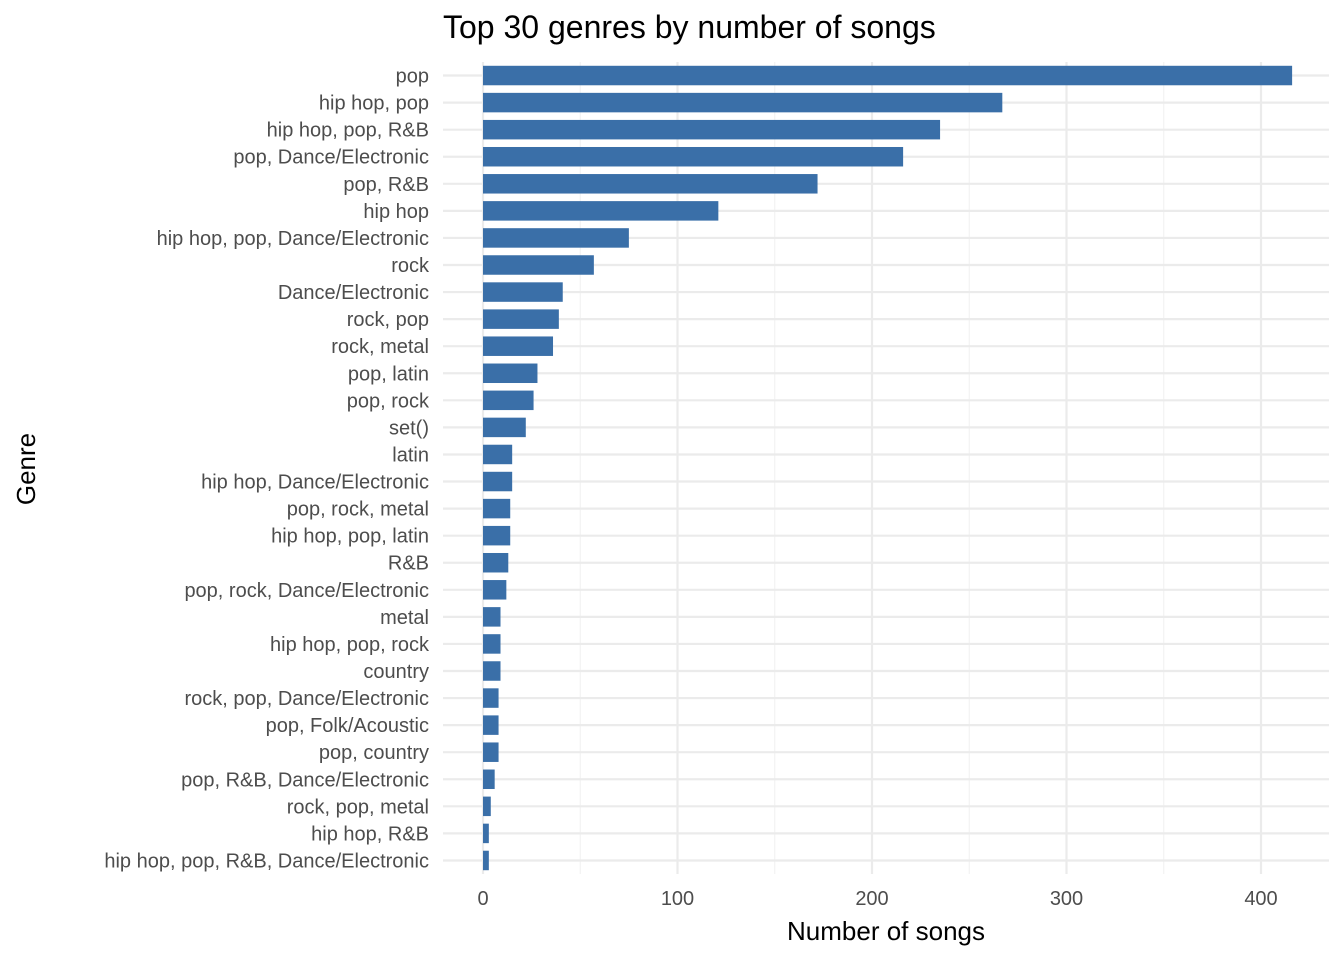 The height and width of the screenshot is (960, 1344). I want to click on y-tick-label: pop, rock, metal, so click(358, 510).